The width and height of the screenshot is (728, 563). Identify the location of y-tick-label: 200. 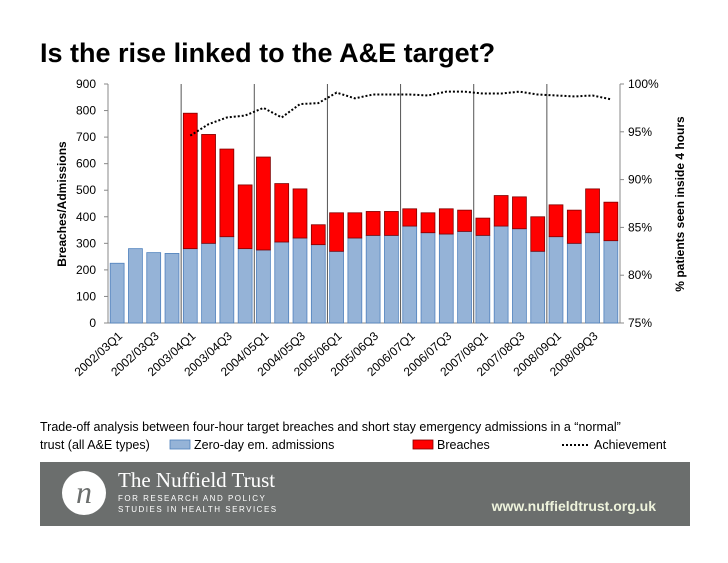
(86, 270).